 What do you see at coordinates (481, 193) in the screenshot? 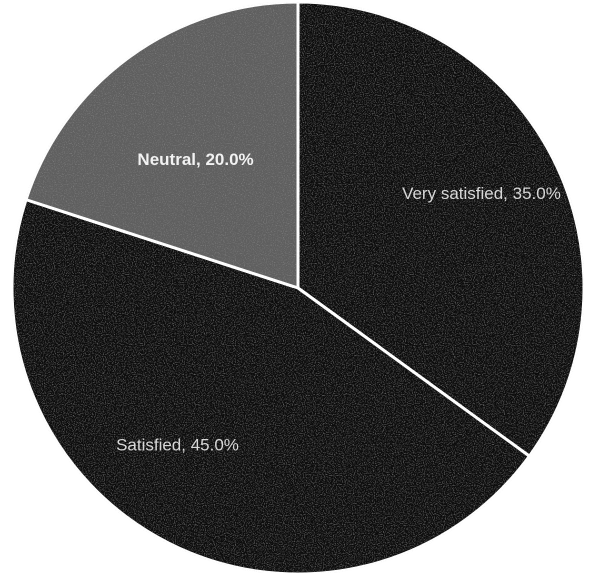
I see `pie-label-very-satisfied: Very satisfied, 35.0%` at bounding box center [481, 193].